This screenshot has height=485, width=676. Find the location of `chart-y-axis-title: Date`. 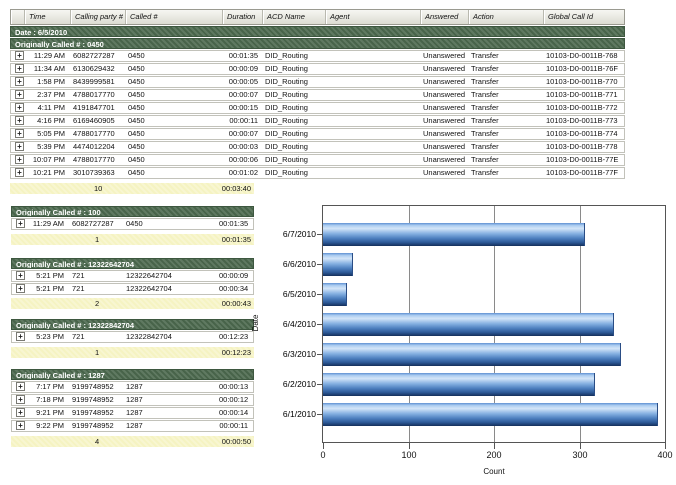

chart-y-axis-title: Date is located at coordinates (255, 323).